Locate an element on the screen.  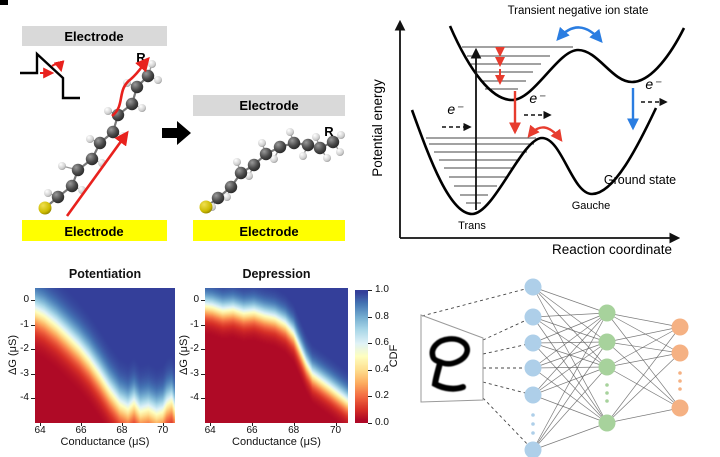
transition-arrow is located at coordinates (176, 133).